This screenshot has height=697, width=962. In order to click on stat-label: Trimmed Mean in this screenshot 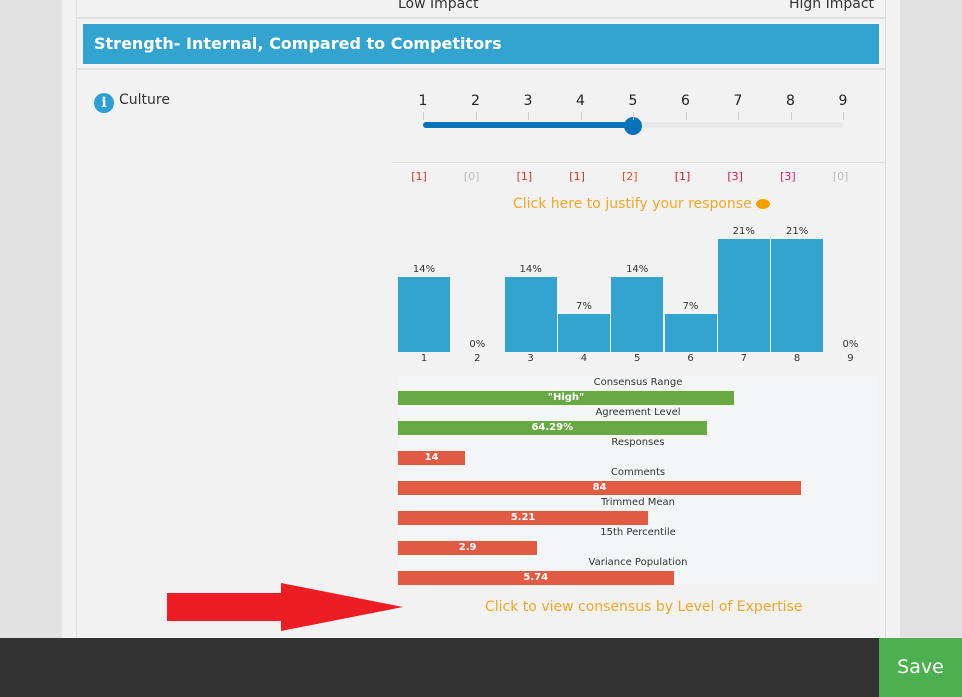, I will do `click(638, 502)`.